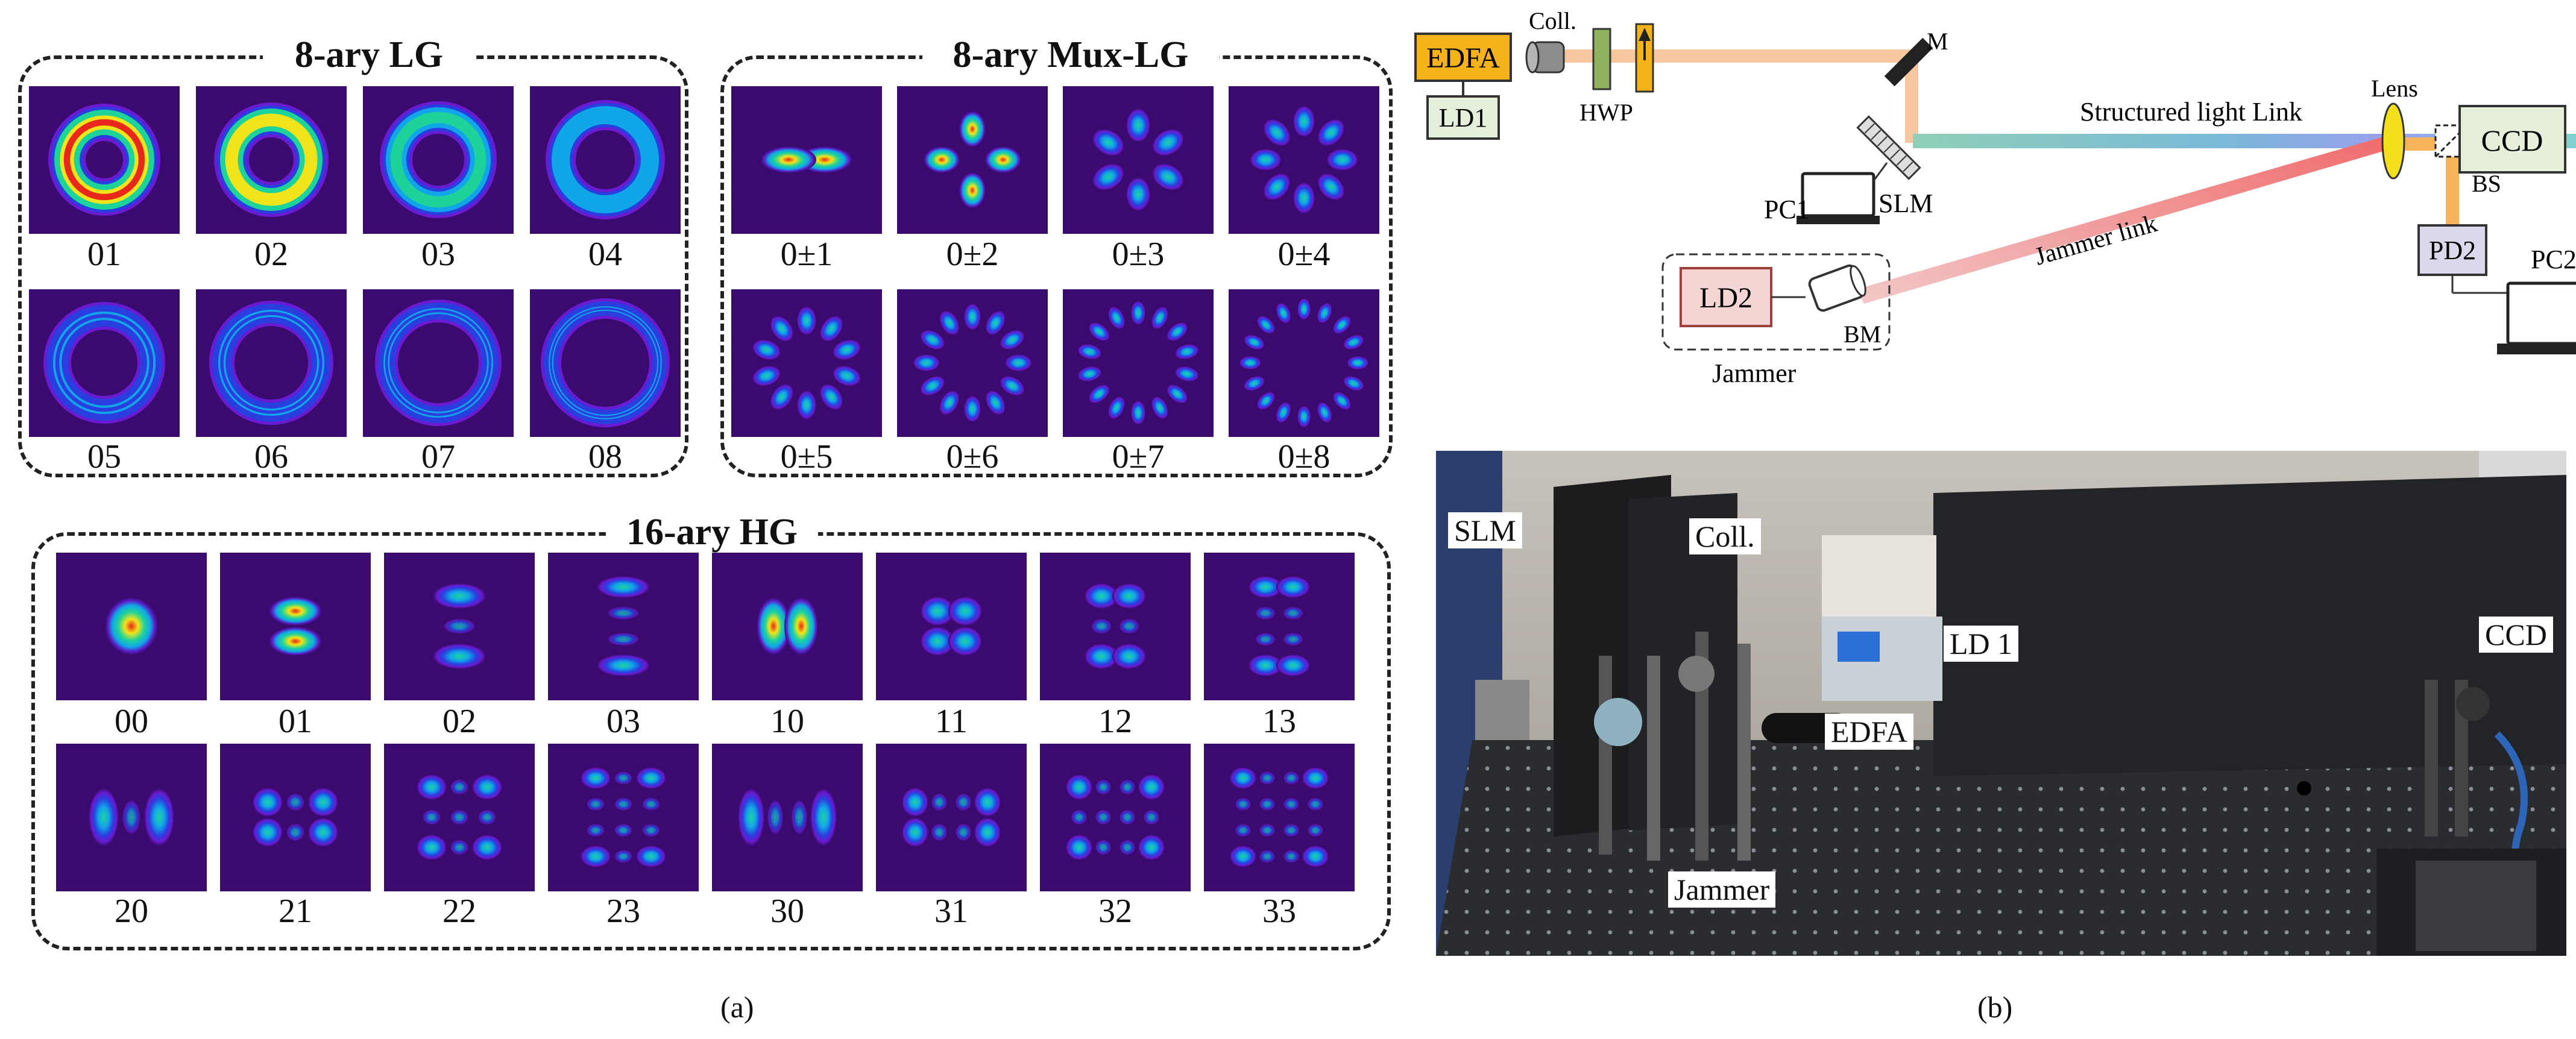  What do you see at coordinates (438, 457) in the screenshot?
I see `lg-mode-label: 07` at bounding box center [438, 457].